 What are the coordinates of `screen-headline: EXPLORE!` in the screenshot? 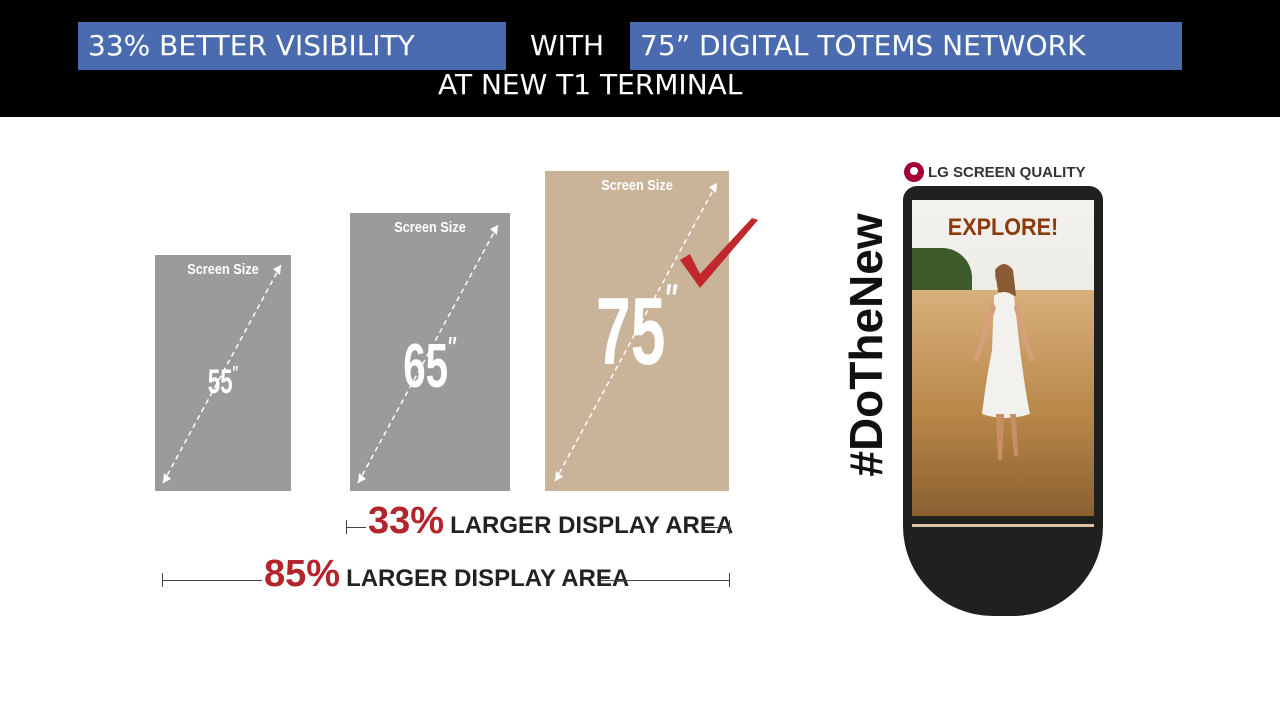 It's located at (1003, 227).